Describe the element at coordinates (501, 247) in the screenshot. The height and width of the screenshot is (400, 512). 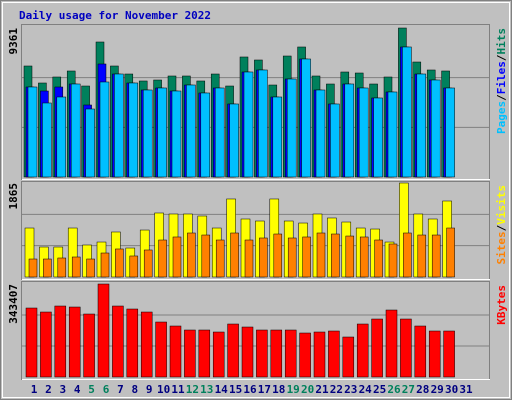
I see `legend-entry: Sites` at that location.